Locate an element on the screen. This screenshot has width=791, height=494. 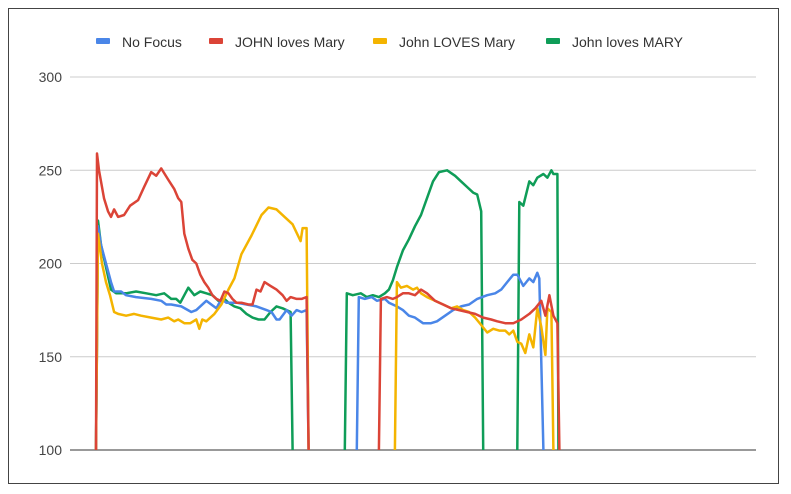
y-tick-label: 250 is located at coordinates (51, 170).